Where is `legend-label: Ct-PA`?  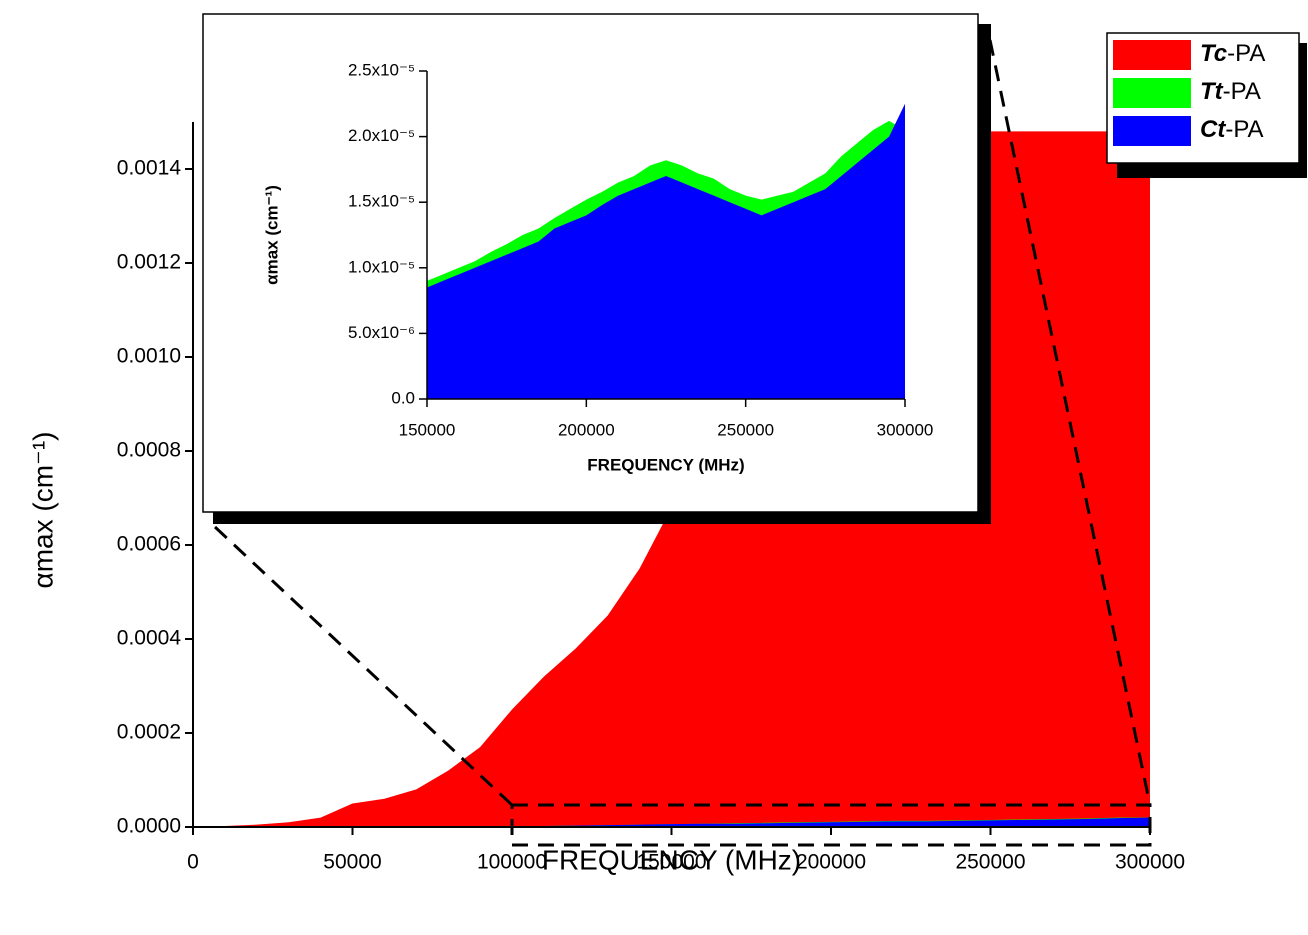 legend-label: Ct-PA is located at coordinates (1232, 129).